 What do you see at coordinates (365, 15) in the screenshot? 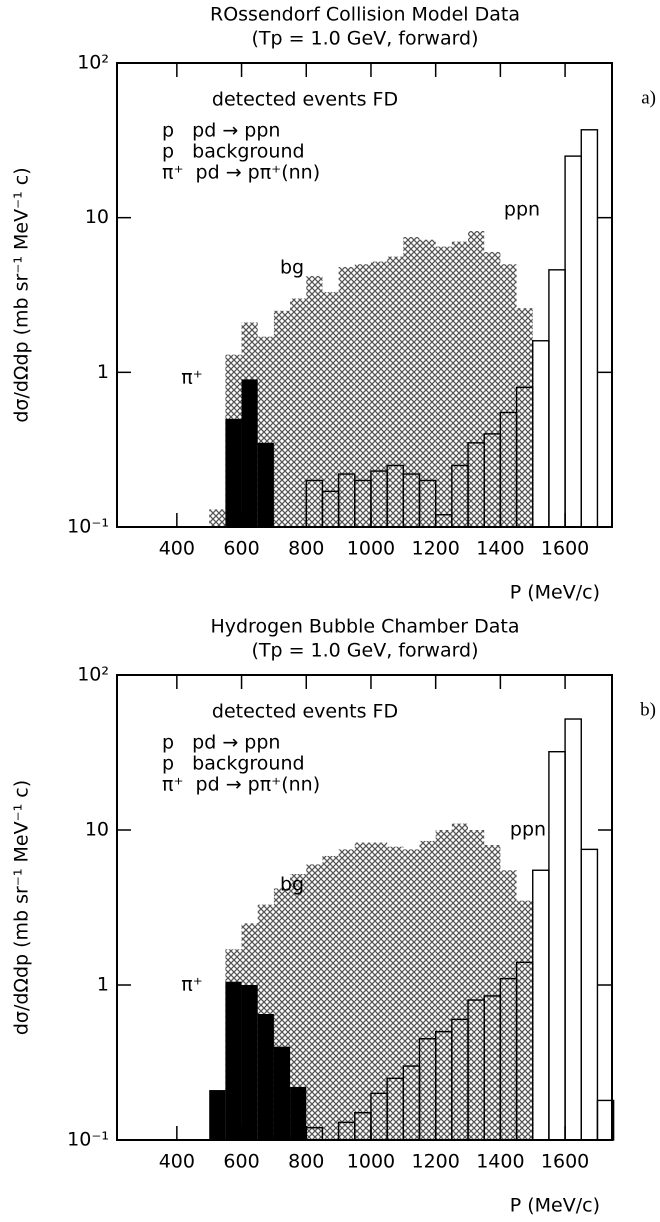
I see `chart-title: ROssendorf Collision Model Data` at bounding box center [365, 15].